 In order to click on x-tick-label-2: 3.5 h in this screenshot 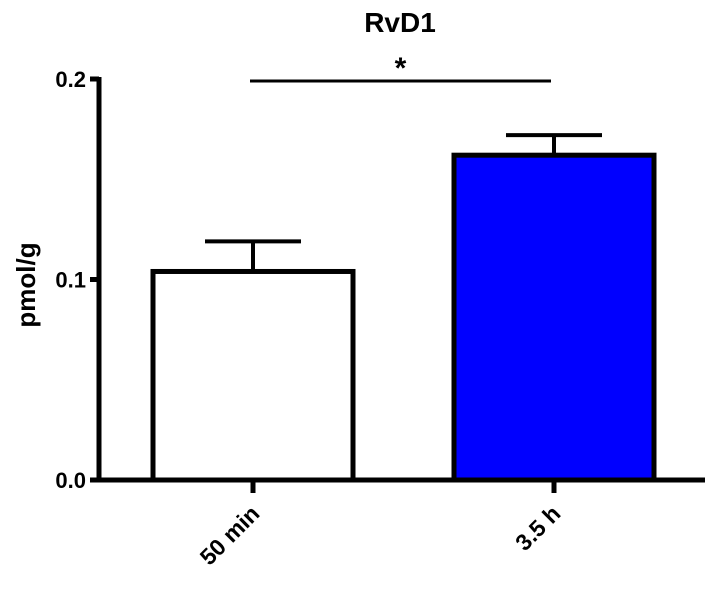, I will do `click(537, 527)`.